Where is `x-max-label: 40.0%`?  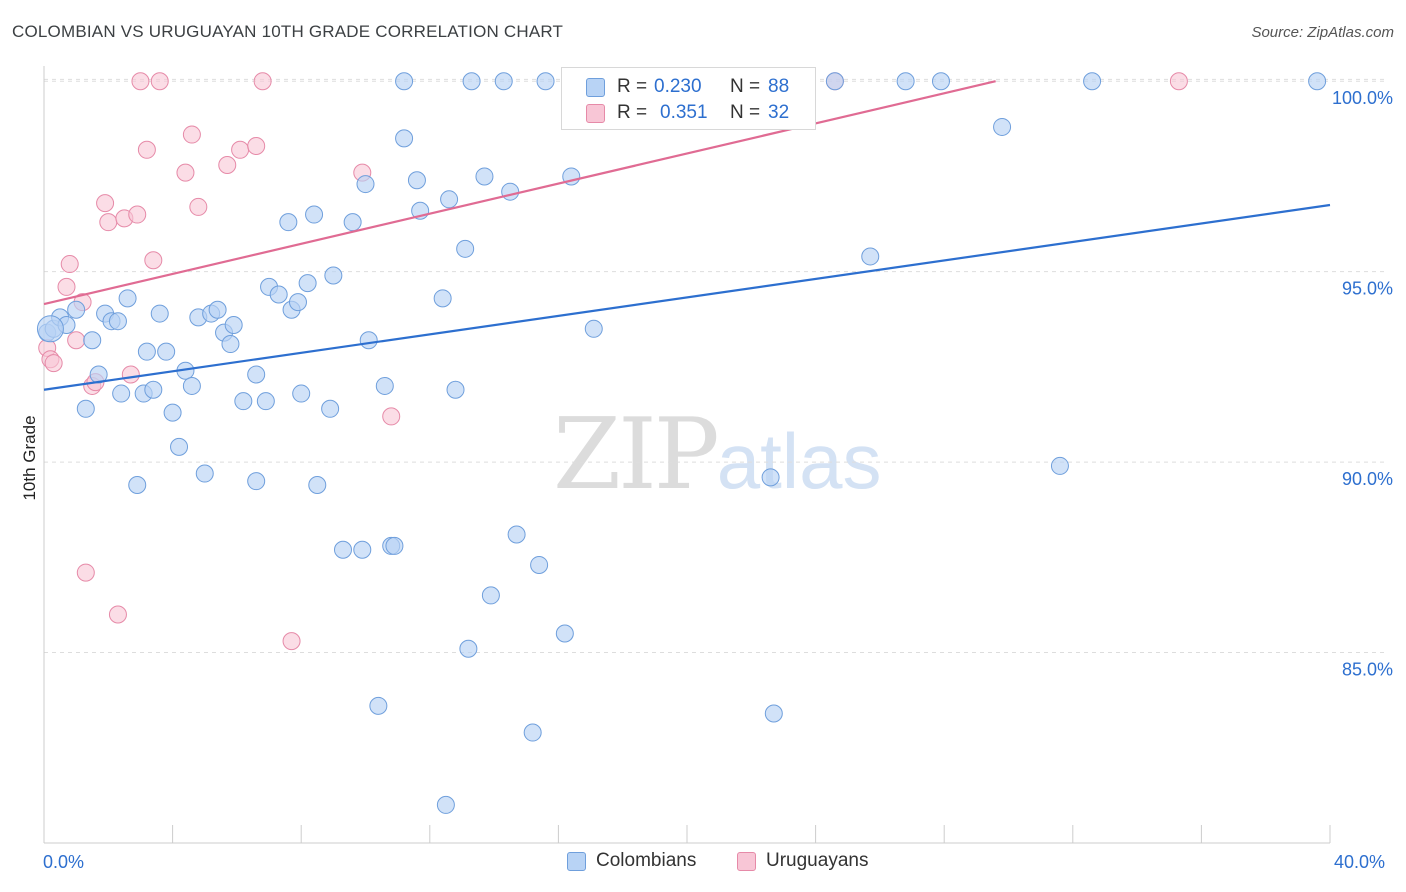 x-max-label: 40.0% is located at coordinates (1360, 862).